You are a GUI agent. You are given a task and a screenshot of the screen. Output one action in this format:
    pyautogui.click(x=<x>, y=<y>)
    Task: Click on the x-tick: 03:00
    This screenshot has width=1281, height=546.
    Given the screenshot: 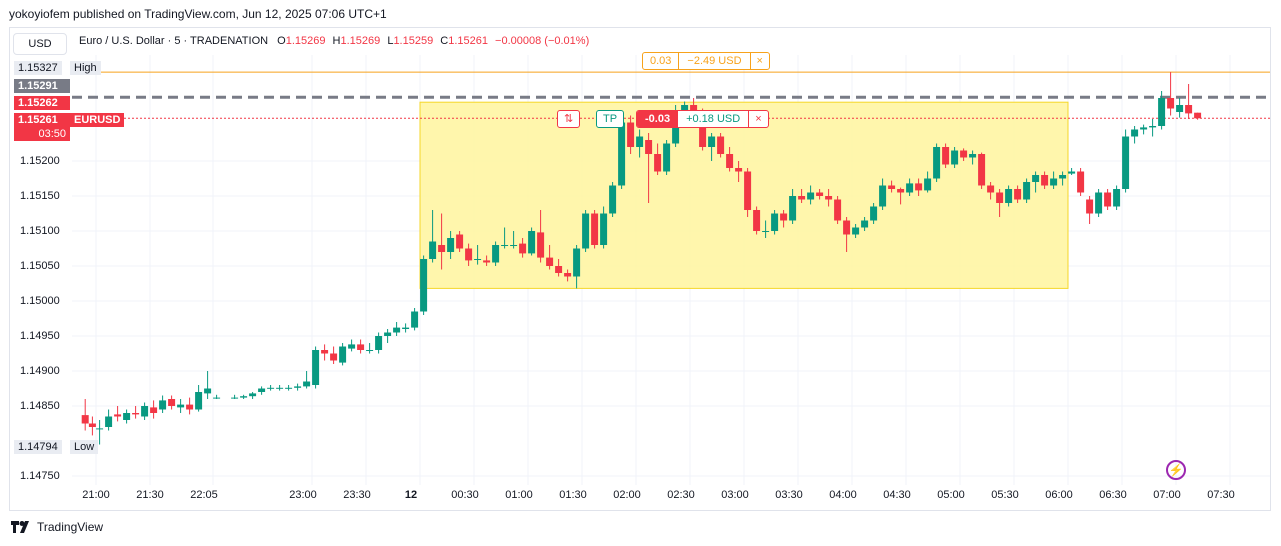 What is the action you would take?
    pyautogui.click(x=735, y=495)
    